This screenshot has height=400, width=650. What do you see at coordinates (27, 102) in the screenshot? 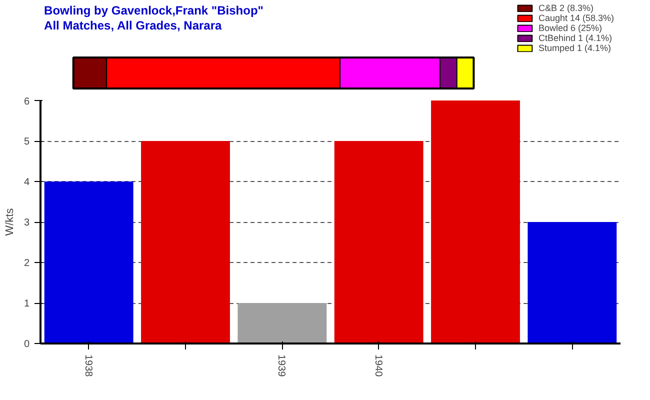
I see `y-tick-label: 6` at bounding box center [27, 102].